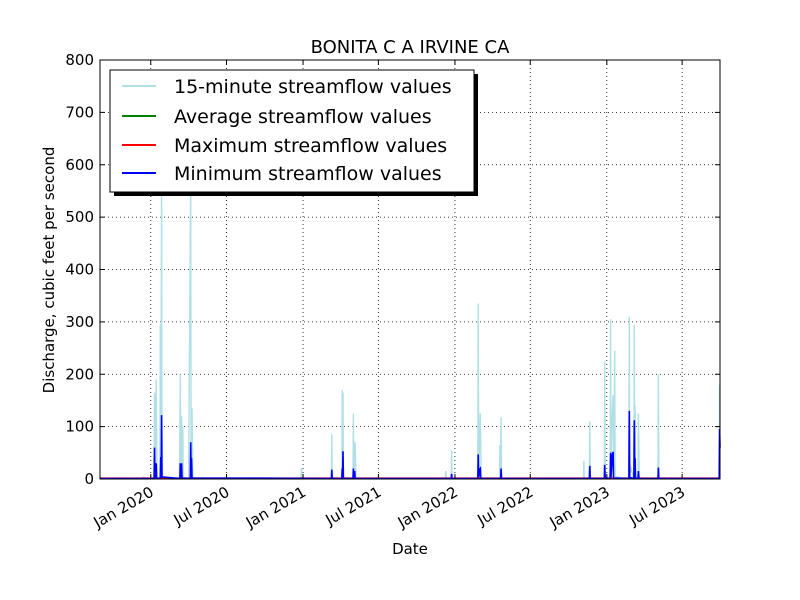 The height and width of the screenshot is (600, 800). Describe the element at coordinates (49, 270) in the screenshot. I see `y-axis-label: Discharge, cubic feet per second` at that location.